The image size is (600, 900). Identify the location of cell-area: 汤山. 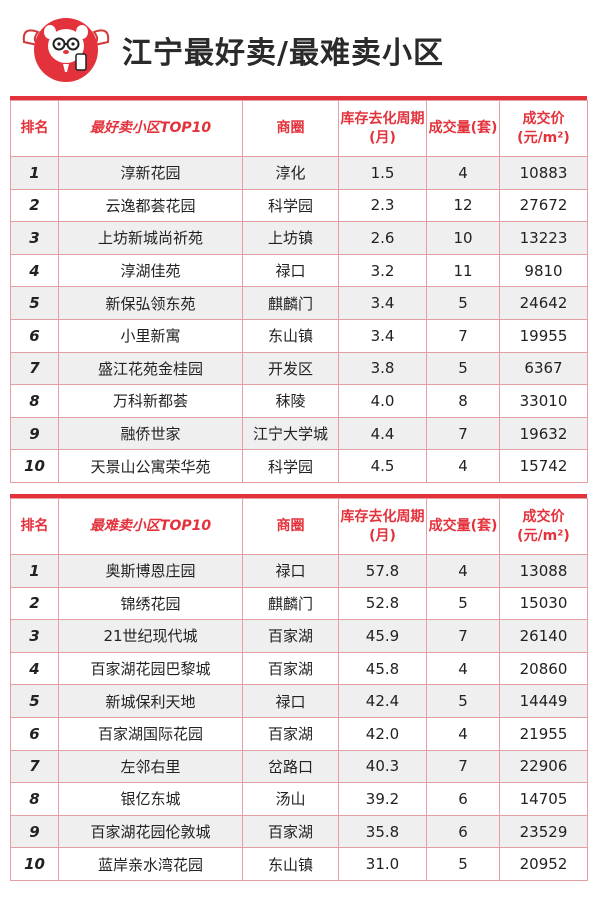
(290, 799).